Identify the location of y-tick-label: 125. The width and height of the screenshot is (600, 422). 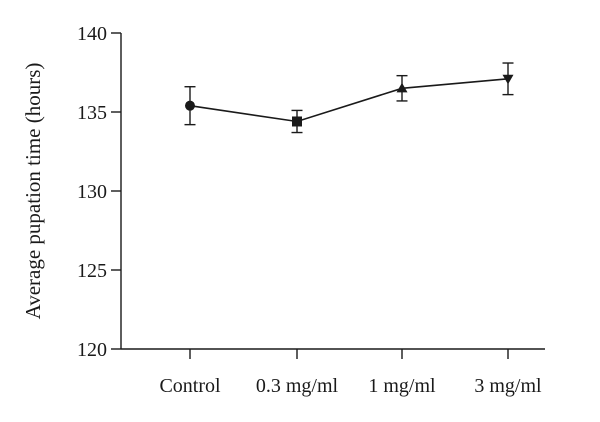
(92, 271).